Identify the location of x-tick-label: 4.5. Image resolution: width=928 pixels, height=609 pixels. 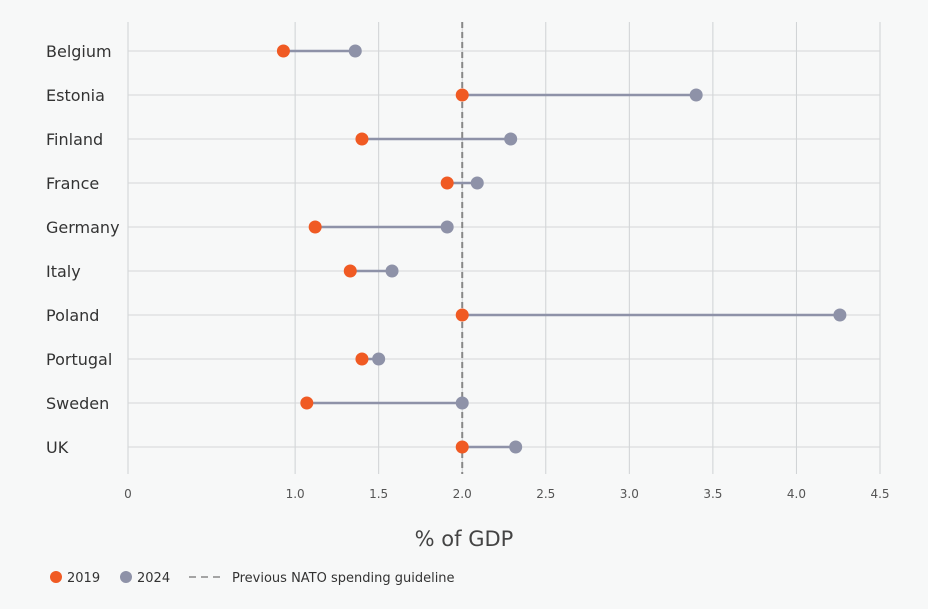
(879, 494).